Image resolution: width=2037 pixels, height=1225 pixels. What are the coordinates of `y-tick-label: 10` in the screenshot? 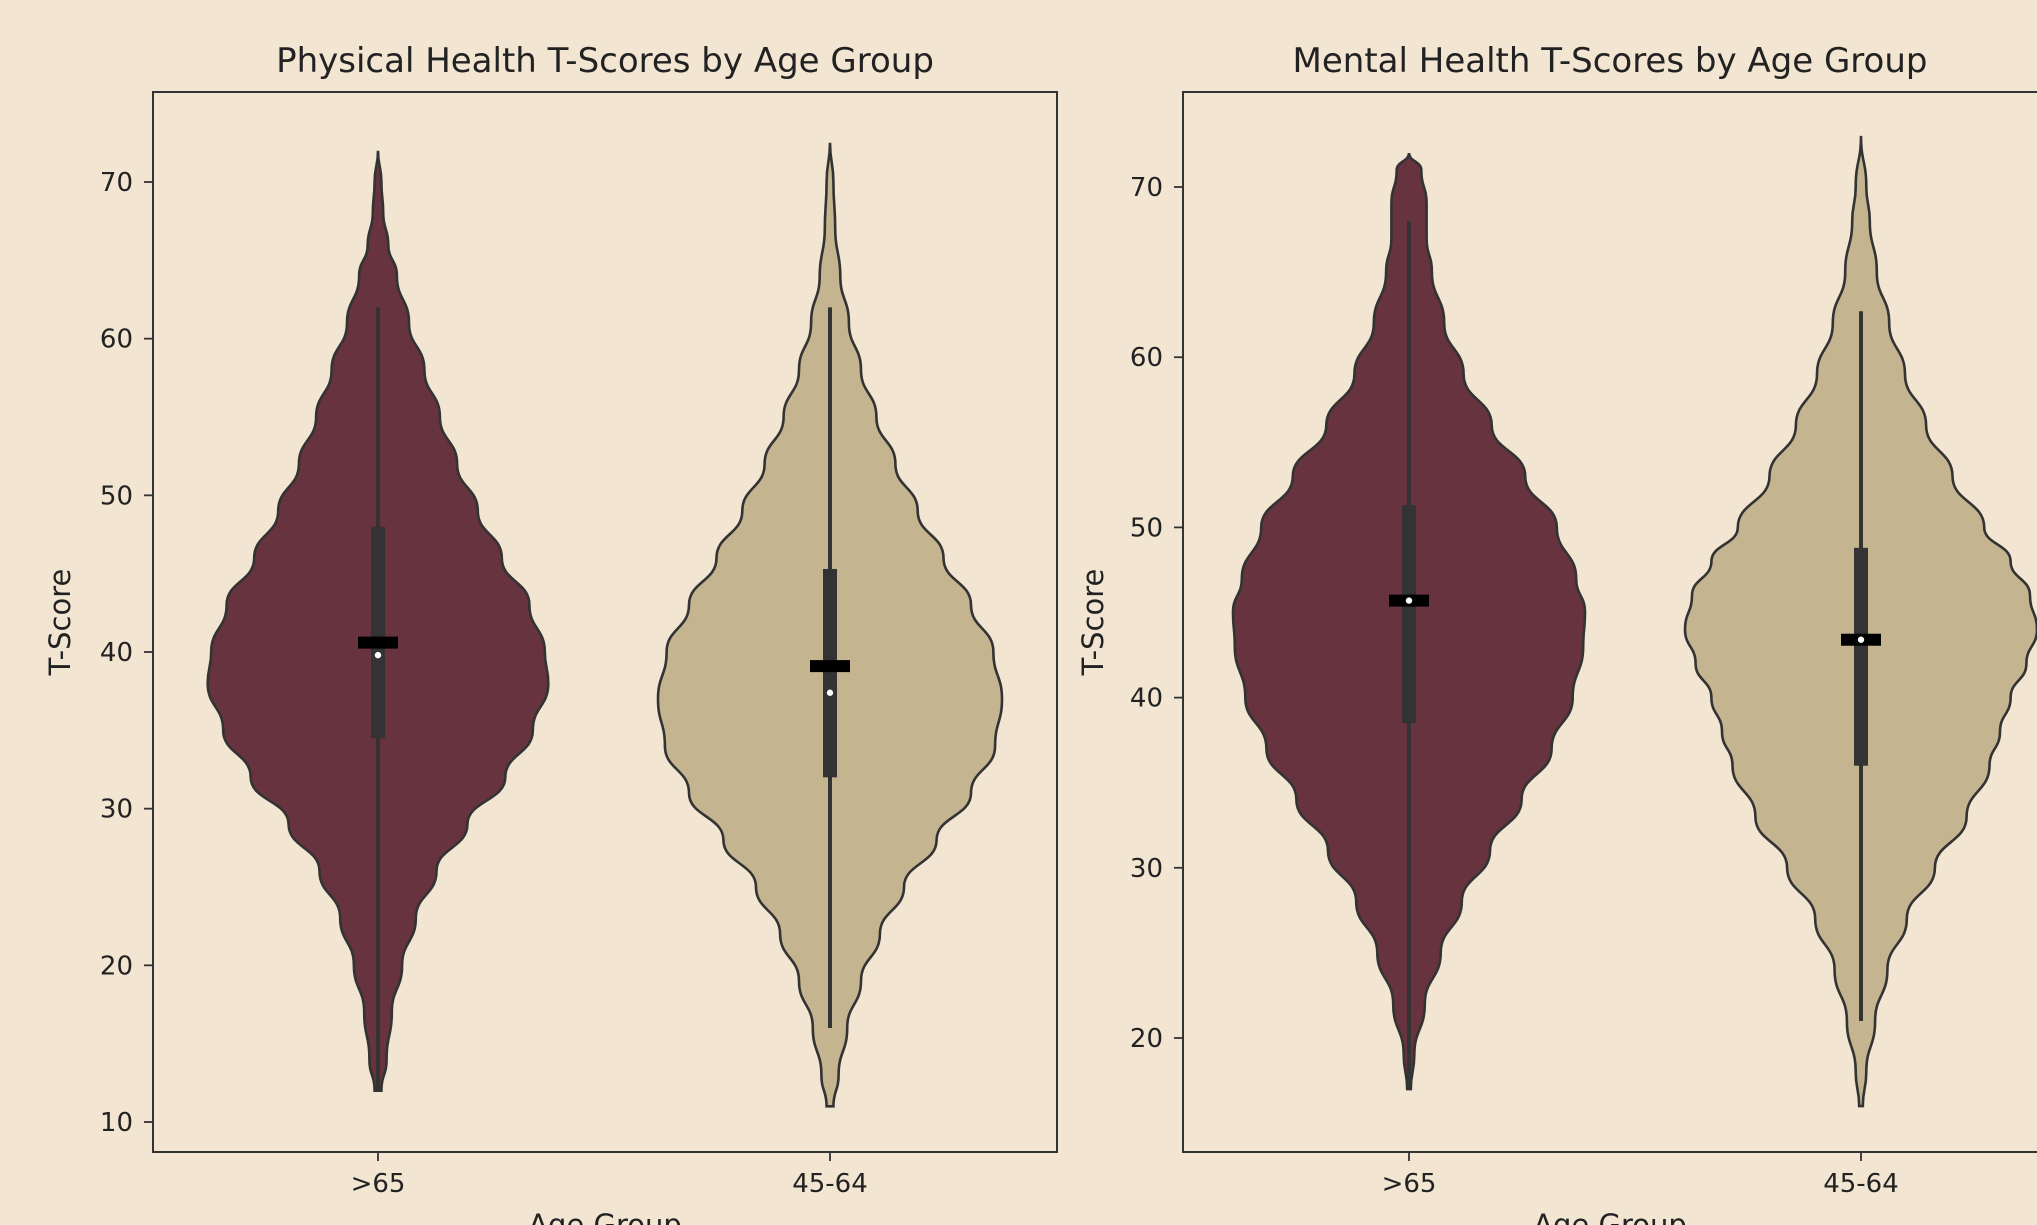 It's located at (116, 1123).